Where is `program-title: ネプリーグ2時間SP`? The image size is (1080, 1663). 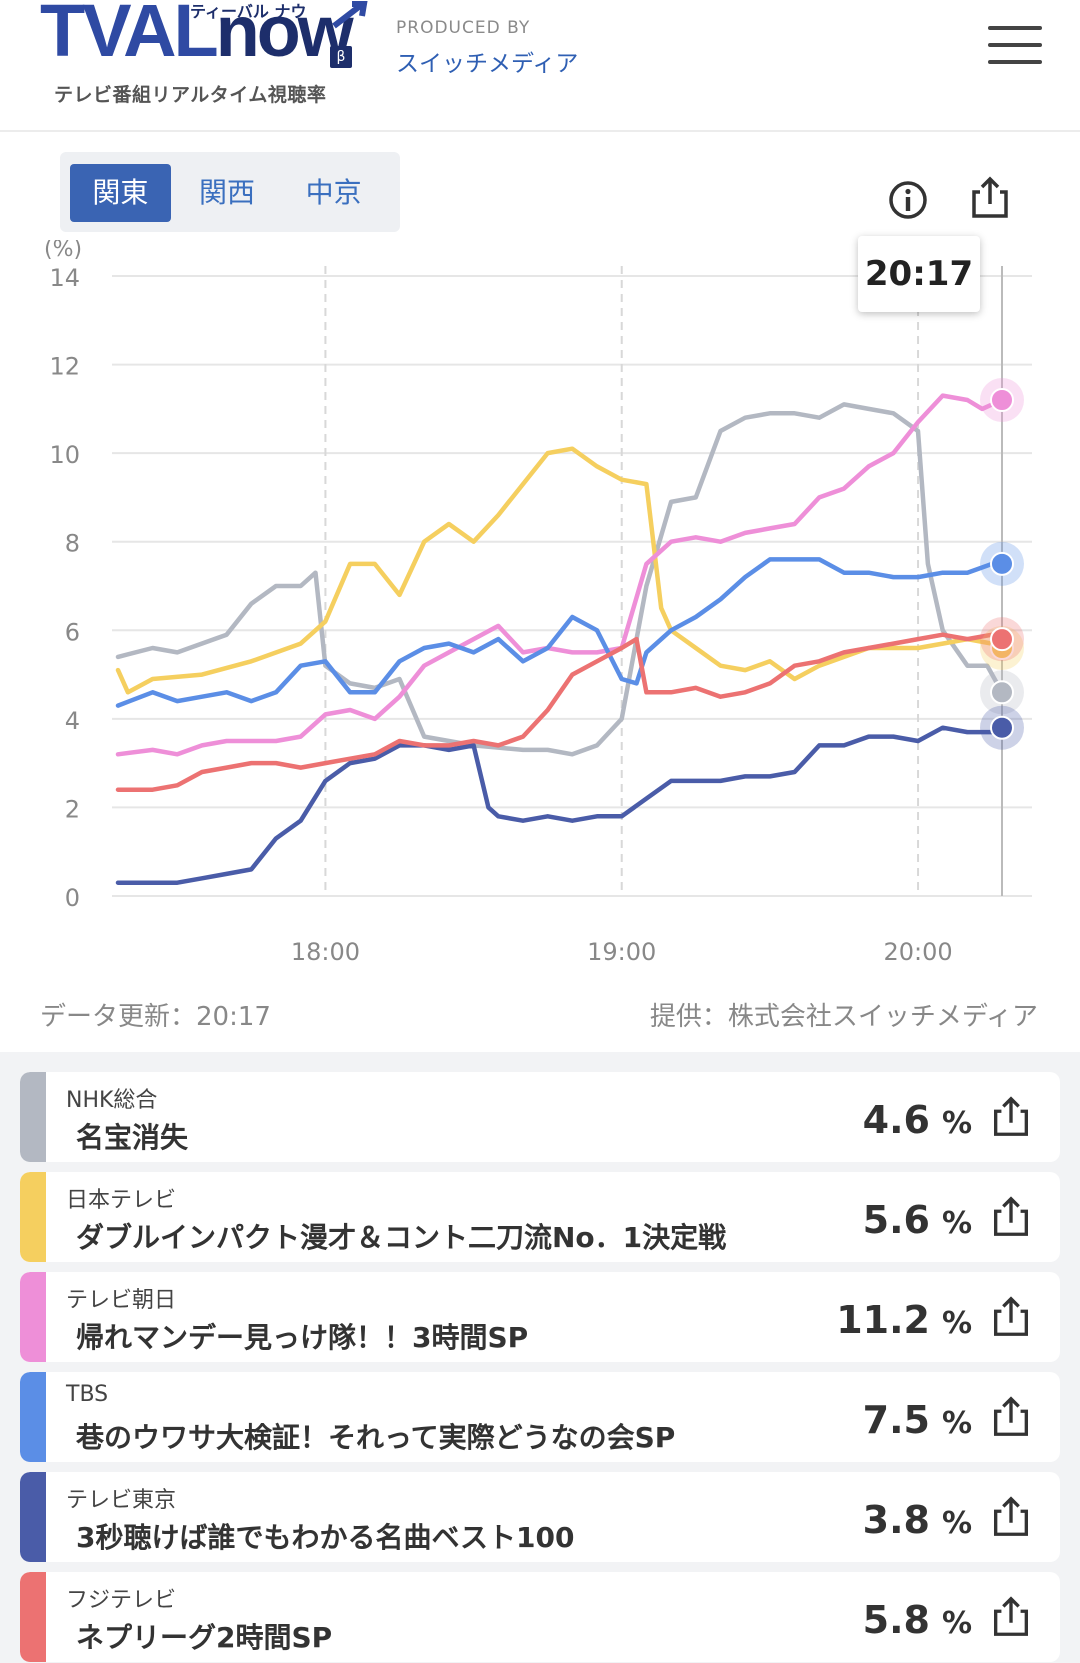 program-title: ネプリーグ2時間SP is located at coordinates (204, 1637).